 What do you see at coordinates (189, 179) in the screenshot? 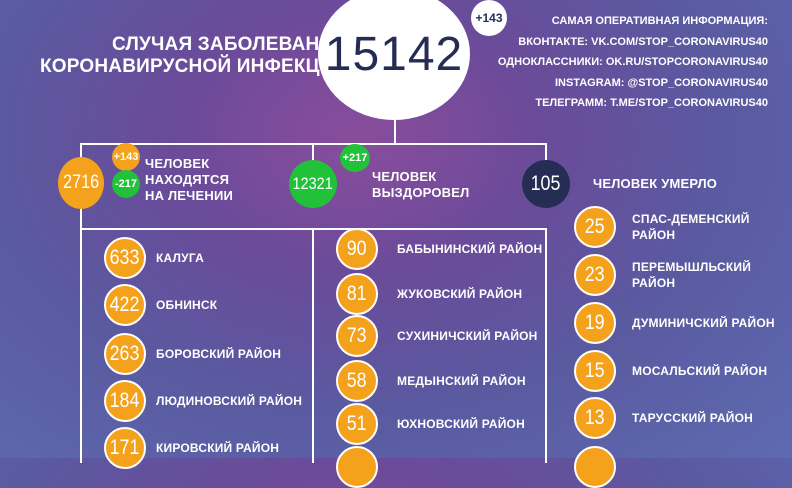
I see `treatment-label: ЧЕЛОВЕК НАХОДЯТСЯ НА ЛЕЧЕНИИ` at bounding box center [189, 179].